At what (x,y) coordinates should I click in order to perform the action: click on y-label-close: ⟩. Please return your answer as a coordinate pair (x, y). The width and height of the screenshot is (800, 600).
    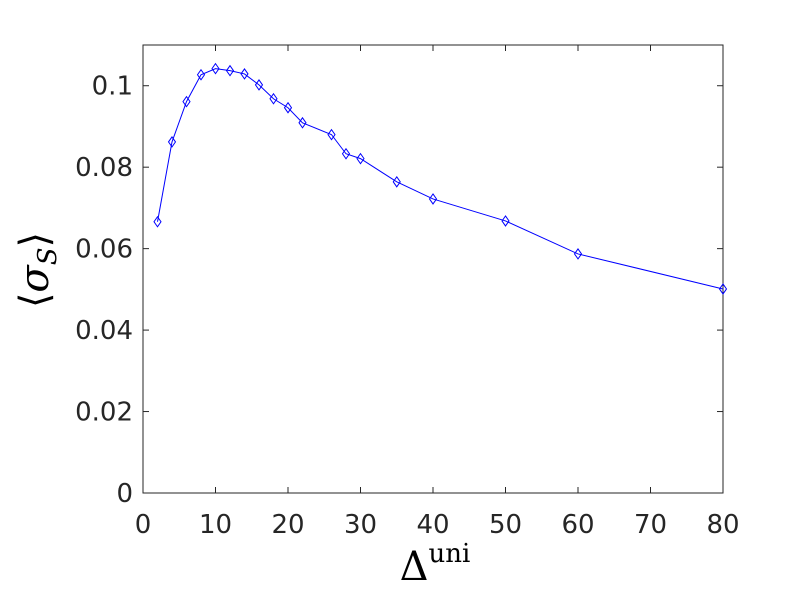
    Looking at the image, I should click on (35, 240).